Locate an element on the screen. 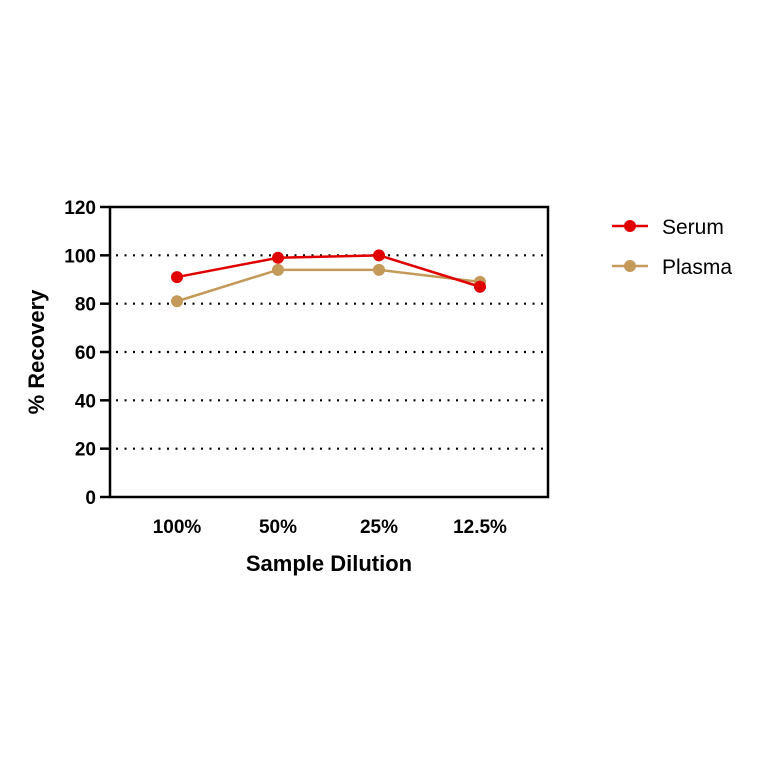 The width and height of the screenshot is (764, 769). legend-label: Plasma is located at coordinates (697, 267).